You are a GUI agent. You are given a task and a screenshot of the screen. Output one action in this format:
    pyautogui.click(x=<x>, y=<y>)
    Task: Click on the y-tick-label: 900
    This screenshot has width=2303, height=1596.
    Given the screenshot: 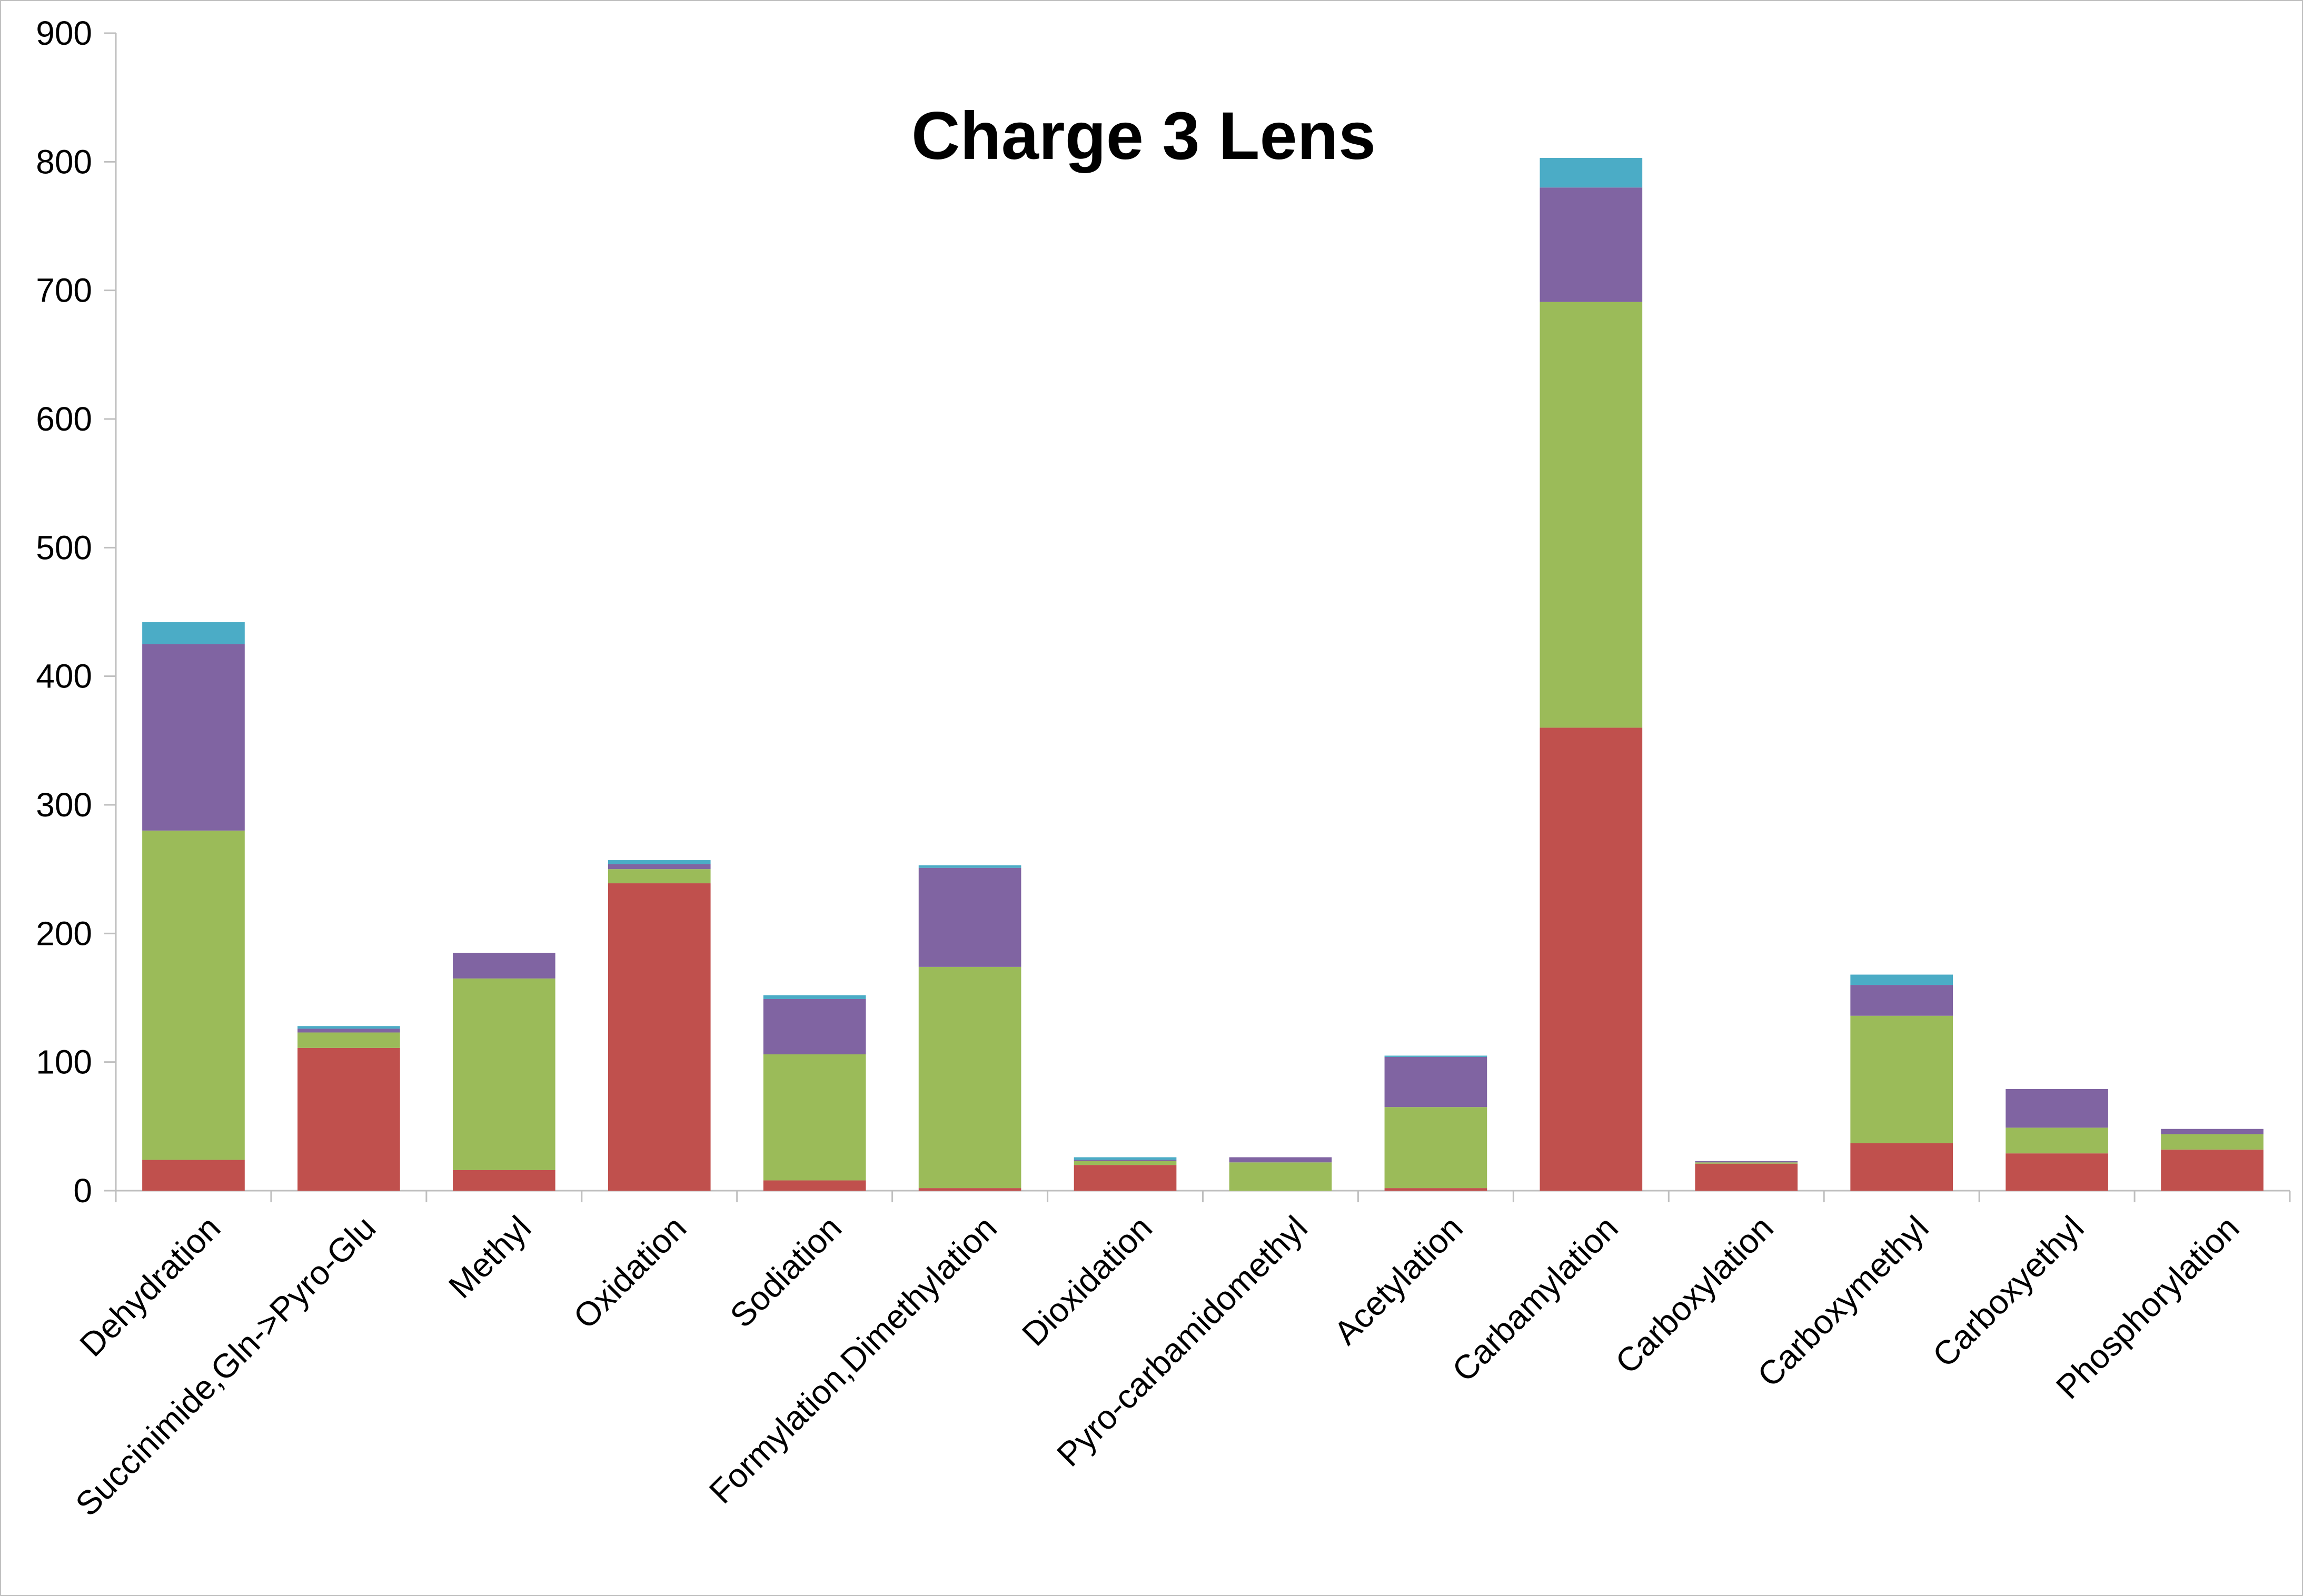 What is the action you would take?
    pyautogui.click(x=64, y=33)
    